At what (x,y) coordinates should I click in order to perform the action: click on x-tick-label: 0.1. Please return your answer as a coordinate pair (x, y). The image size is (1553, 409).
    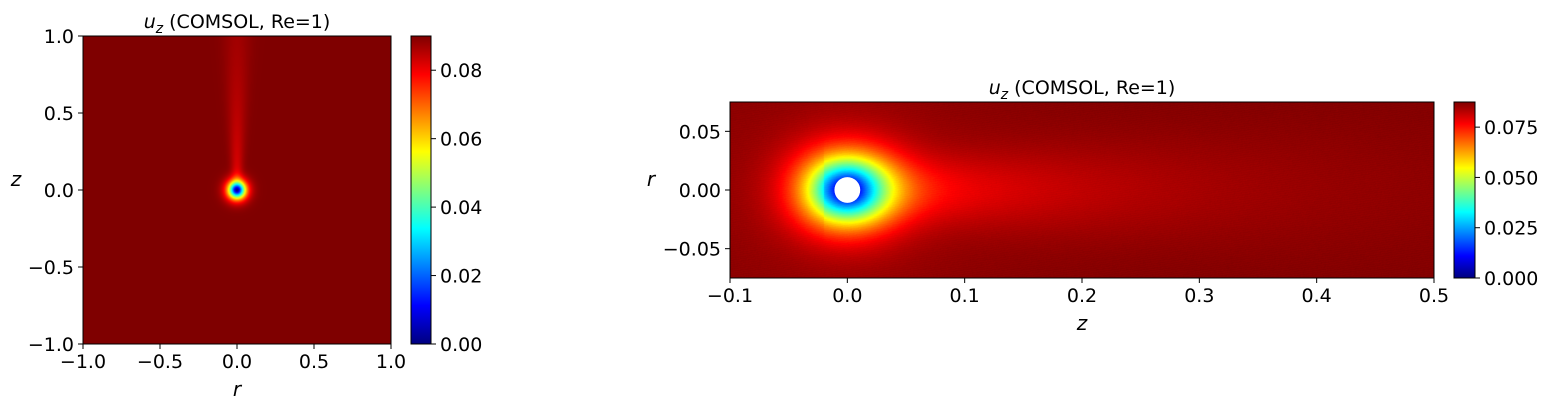
    Looking at the image, I should click on (965, 296).